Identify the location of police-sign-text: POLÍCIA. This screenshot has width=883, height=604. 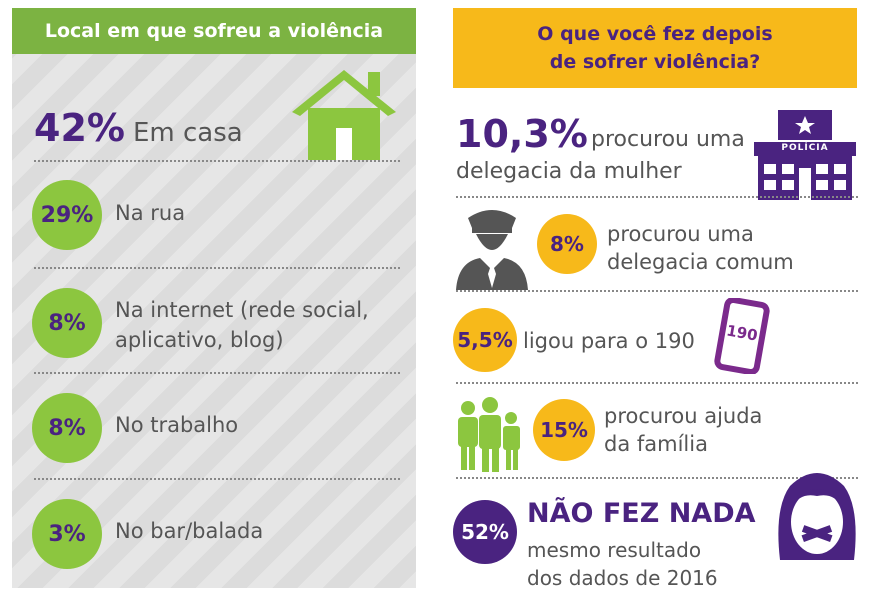
(805, 148).